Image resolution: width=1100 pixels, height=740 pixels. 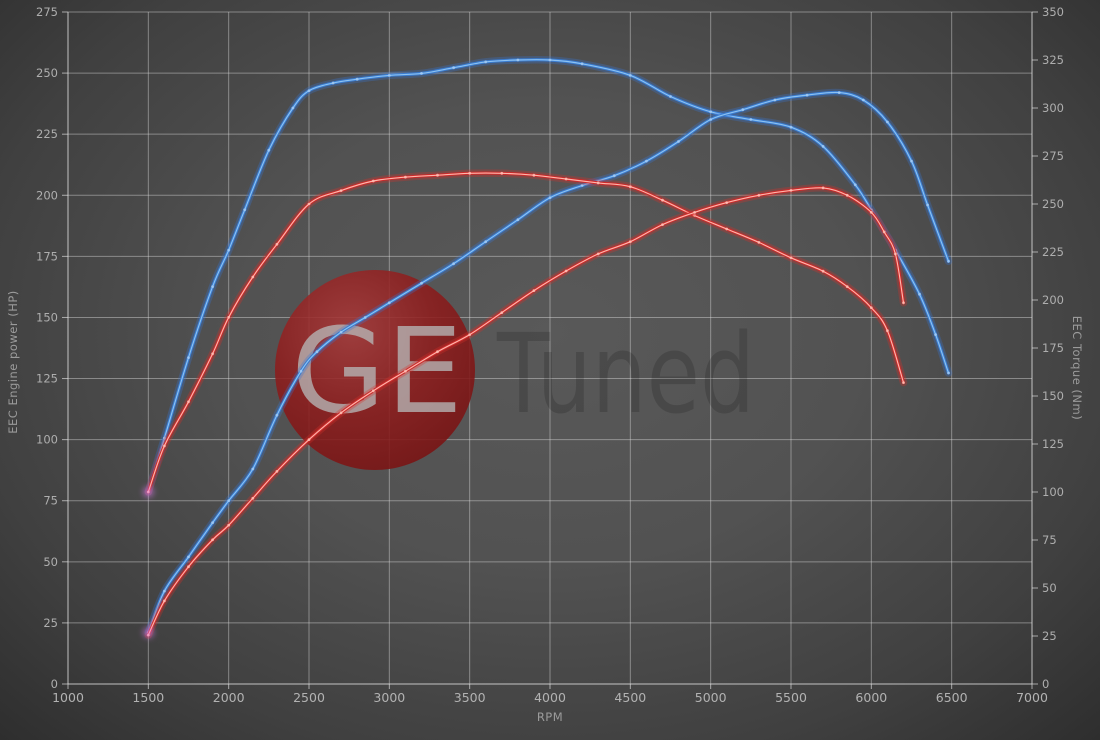 What do you see at coordinates (13, 362) in the screenshot?
I see `y-left-axis-title: EEC Engine power (HP)` at bounding box center [13, 362].